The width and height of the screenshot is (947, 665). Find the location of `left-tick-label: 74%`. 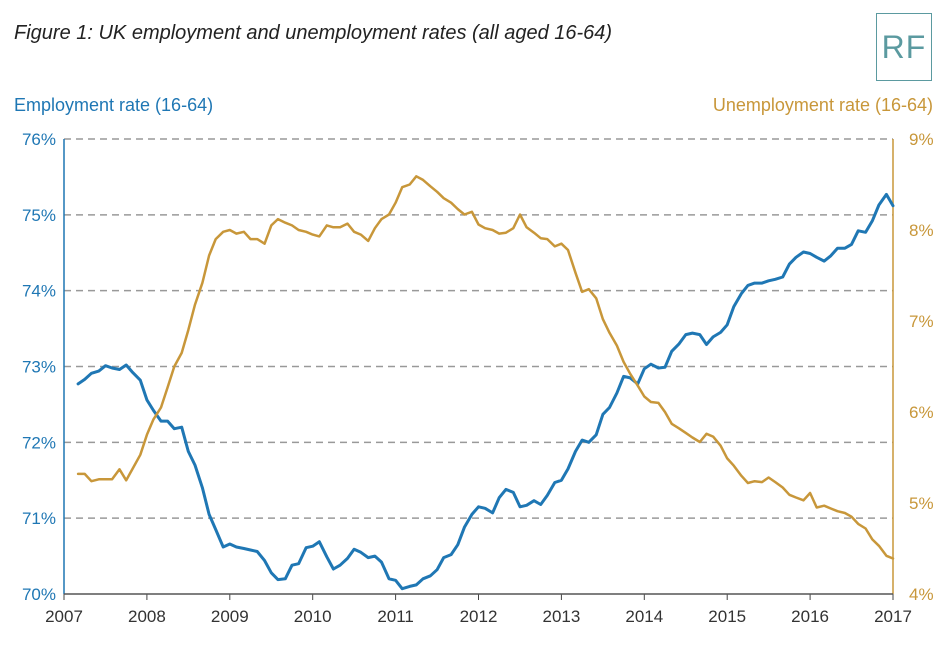

left-tick-label: 74% is located at coordinates (39, 291).